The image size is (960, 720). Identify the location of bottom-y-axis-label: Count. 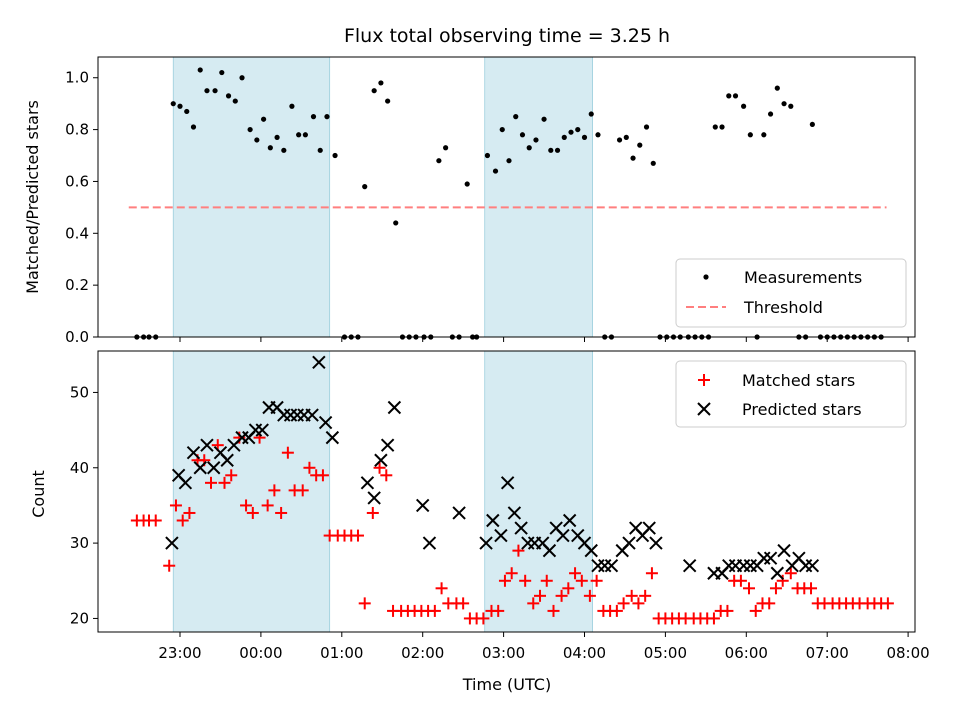
(38, 494).